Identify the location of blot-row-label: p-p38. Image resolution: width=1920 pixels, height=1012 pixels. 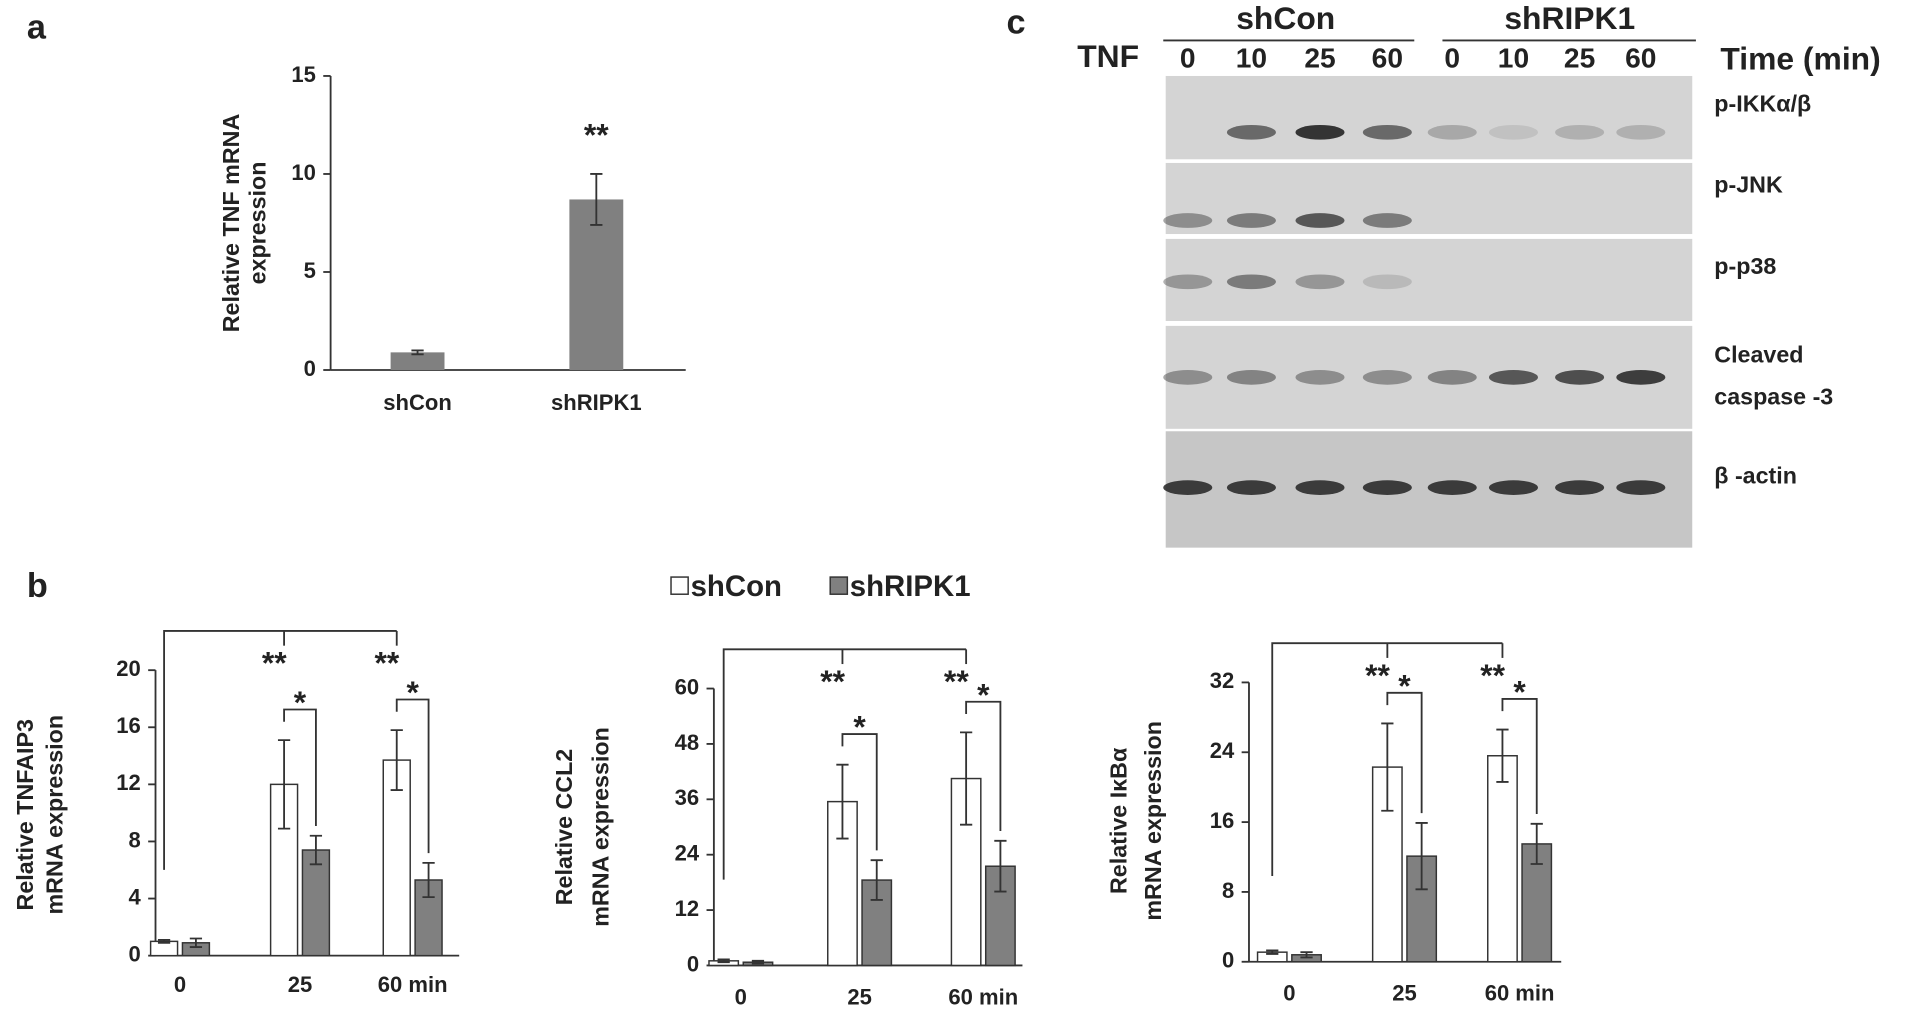
(1745, 266).